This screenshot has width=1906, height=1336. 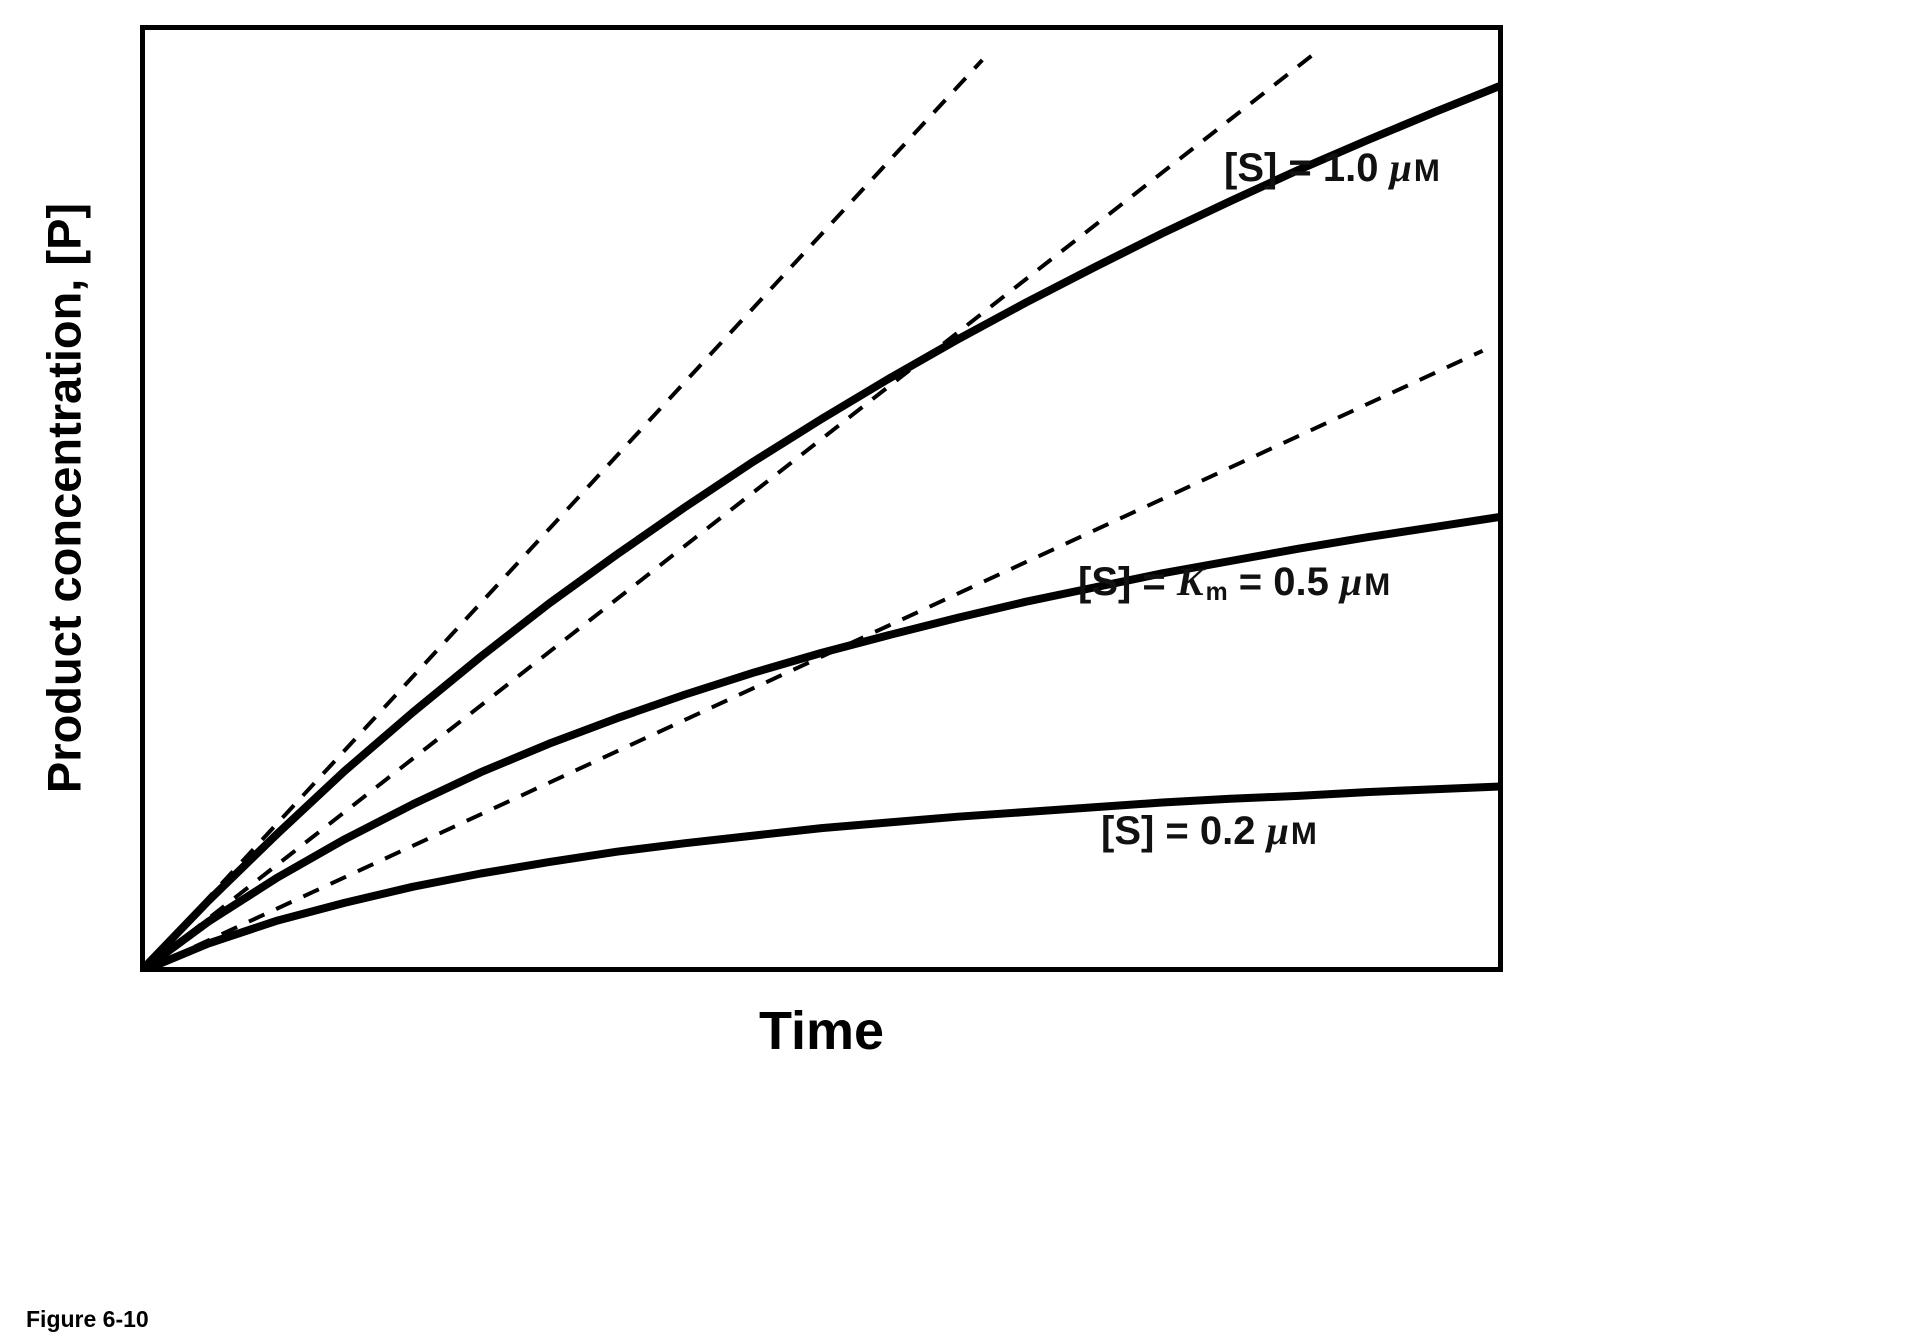 What do you see at coordinates (1307, 168) in the screenshot?
I see `curve-label-segment: [S] = 1.0` at bounding box center [1307, 168].